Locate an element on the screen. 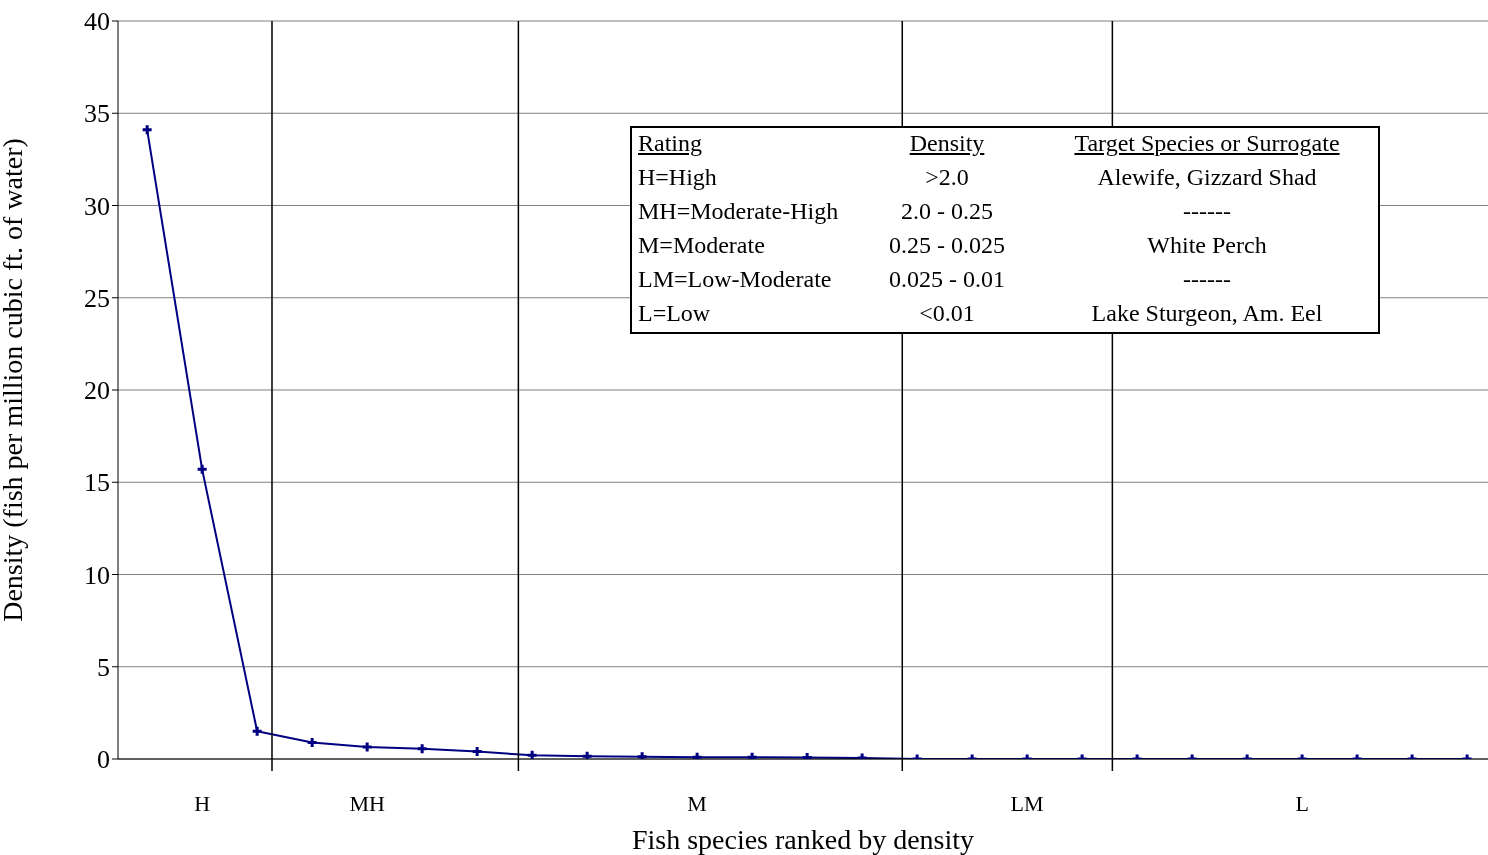 The width and height of the screenshot is (1488, 855). annotation: L=Low is located at coordinates (675, 313).